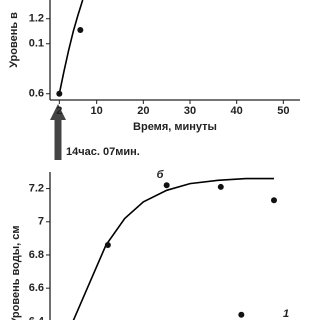 Image resolution: width=320 pixels, height=320 pixels. I want to click on y-tick-label: 0.6, so click(36, 94).